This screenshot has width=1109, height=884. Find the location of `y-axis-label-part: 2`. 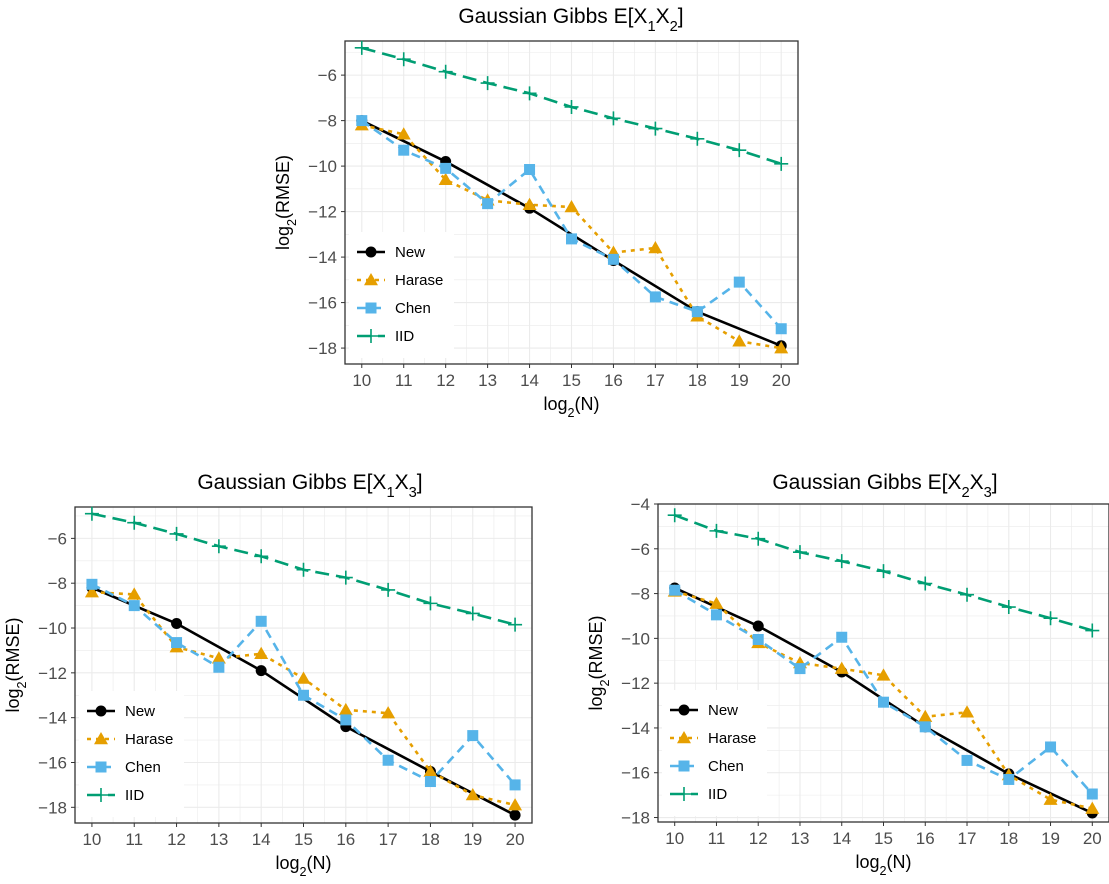

y-axis-label-part: 2 is located at coordinates (292, 222).